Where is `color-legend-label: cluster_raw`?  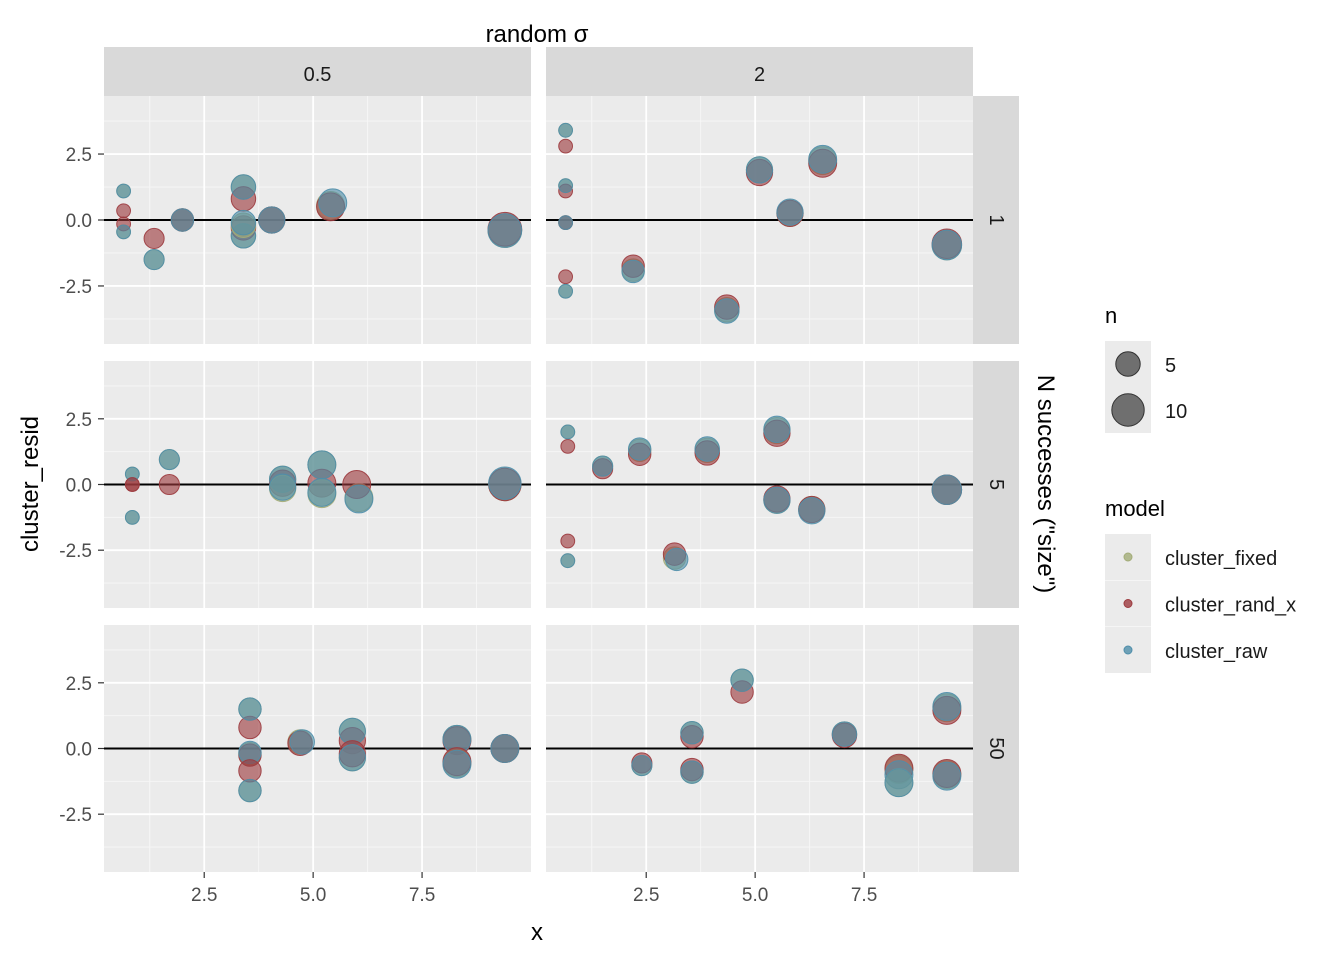 color-legend-label: cluster_raw is located at coordinates (1216, 652).